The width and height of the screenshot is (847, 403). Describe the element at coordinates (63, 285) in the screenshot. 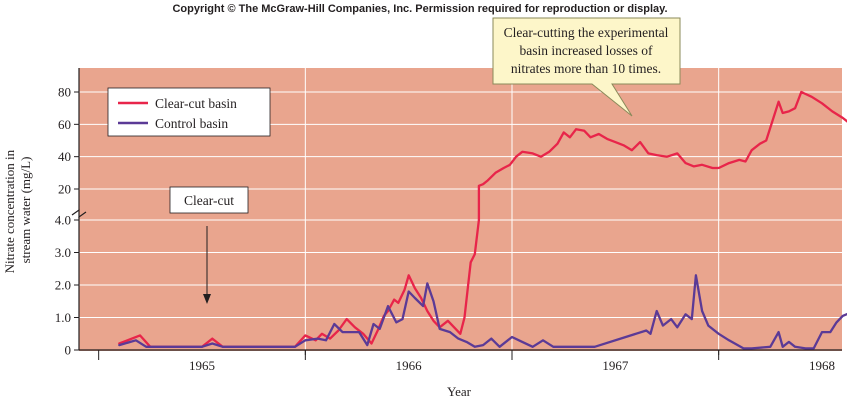

I see `y-tick-label: 2.0` at that location.